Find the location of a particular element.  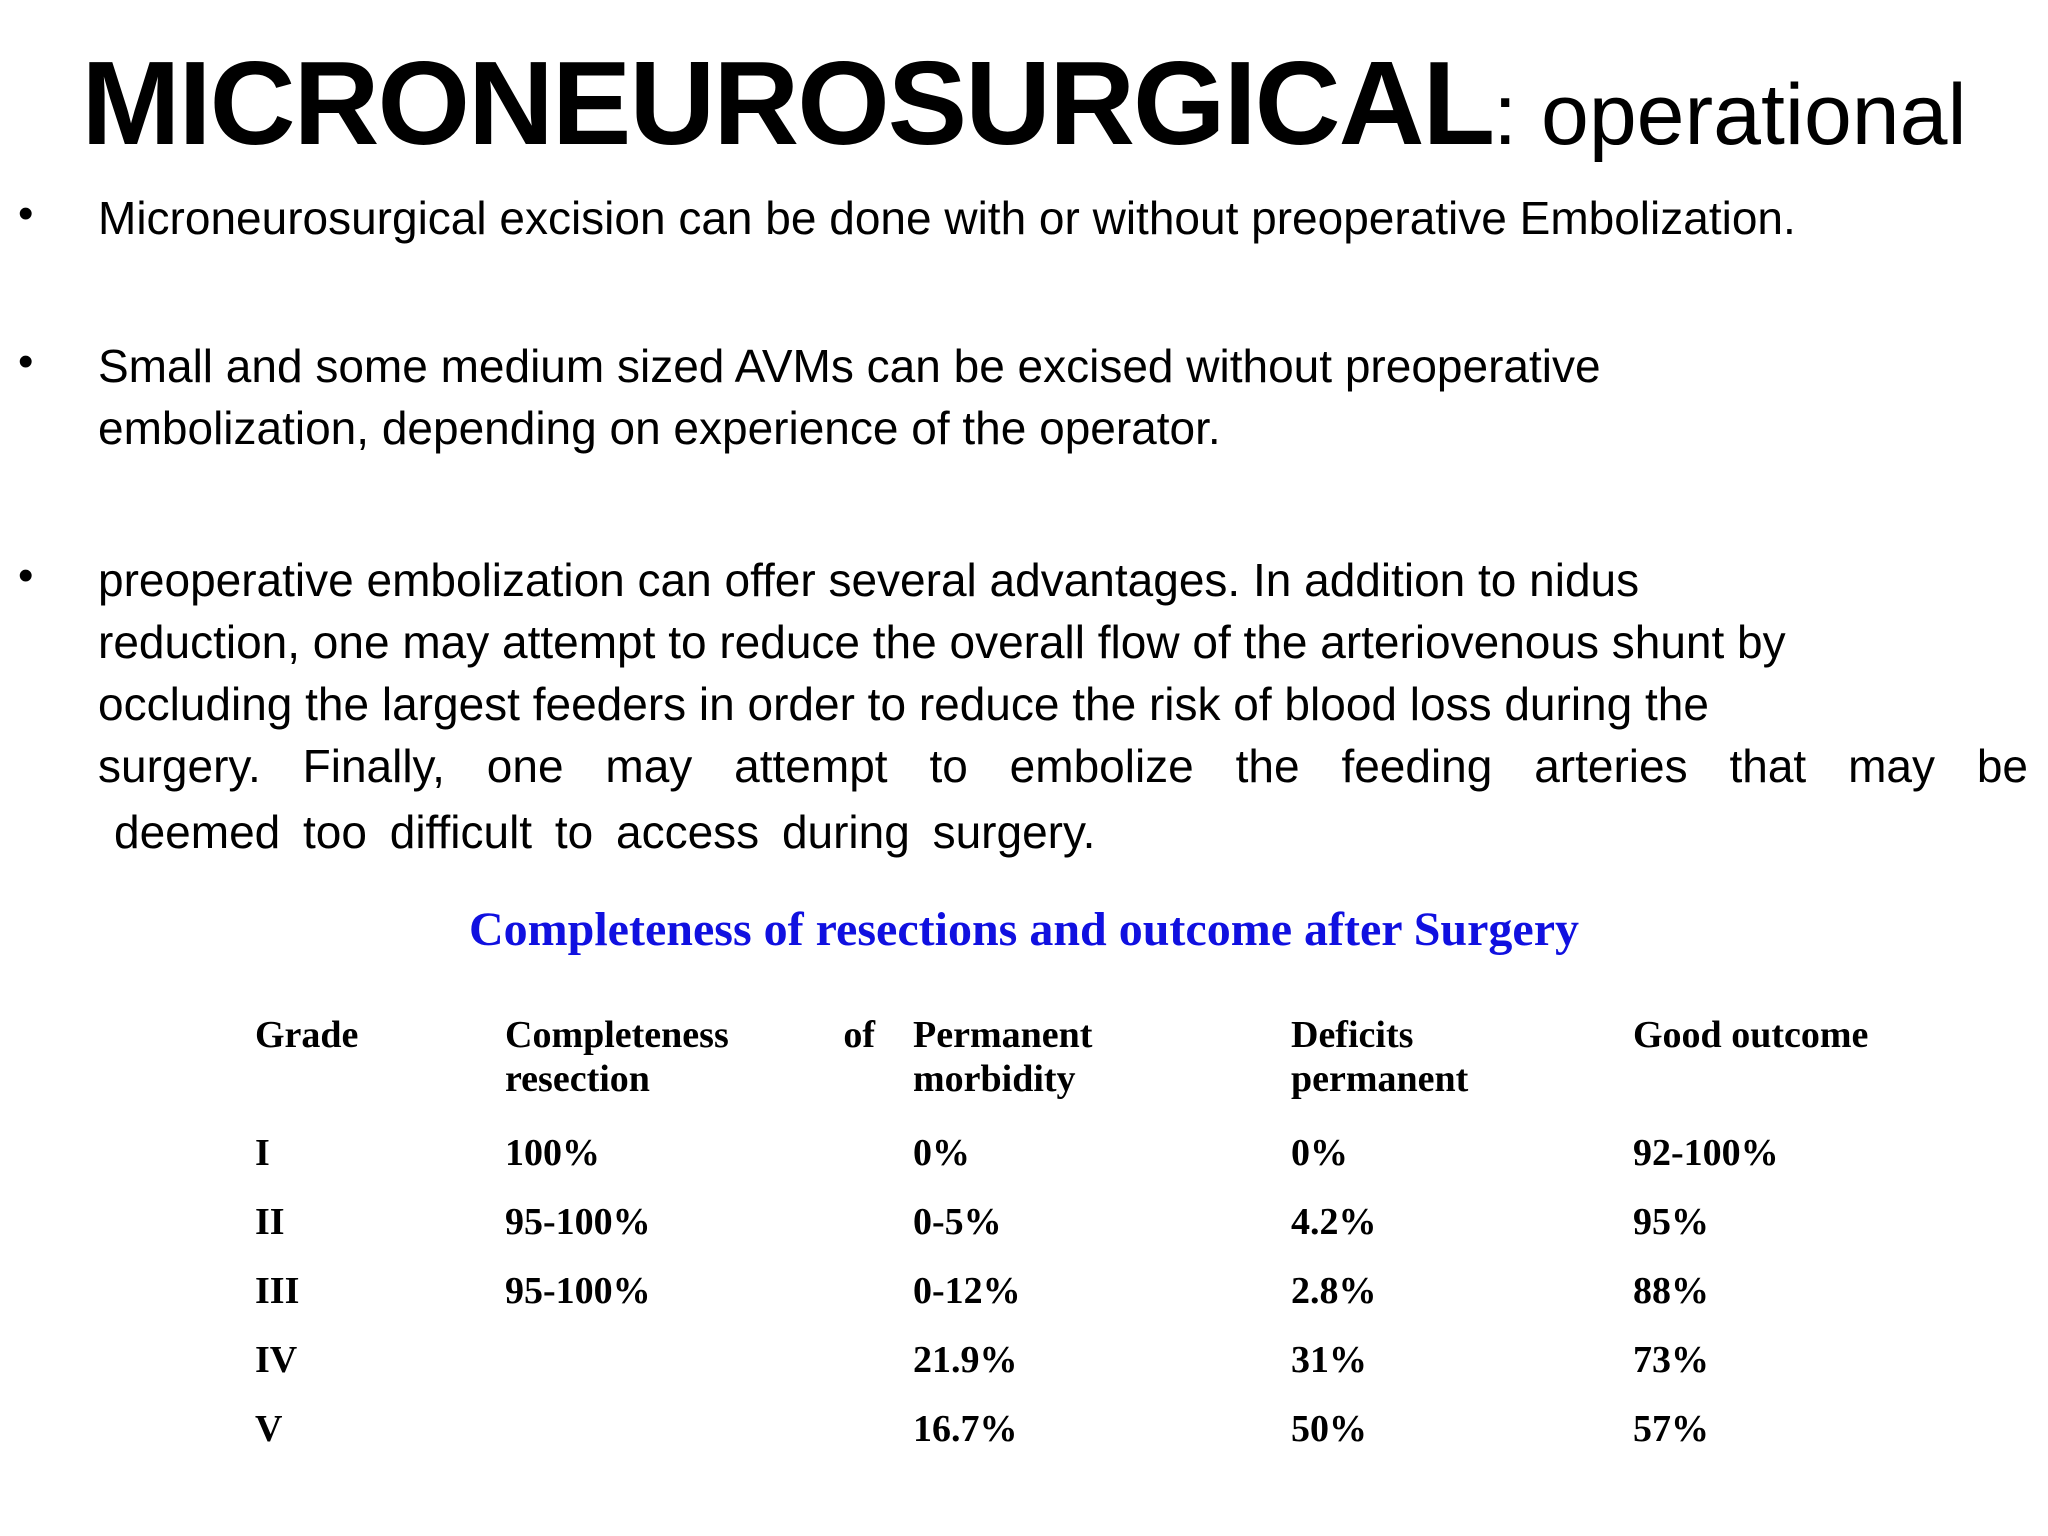

cell-outcome: 73% is located at coordinates (1671, 1360).